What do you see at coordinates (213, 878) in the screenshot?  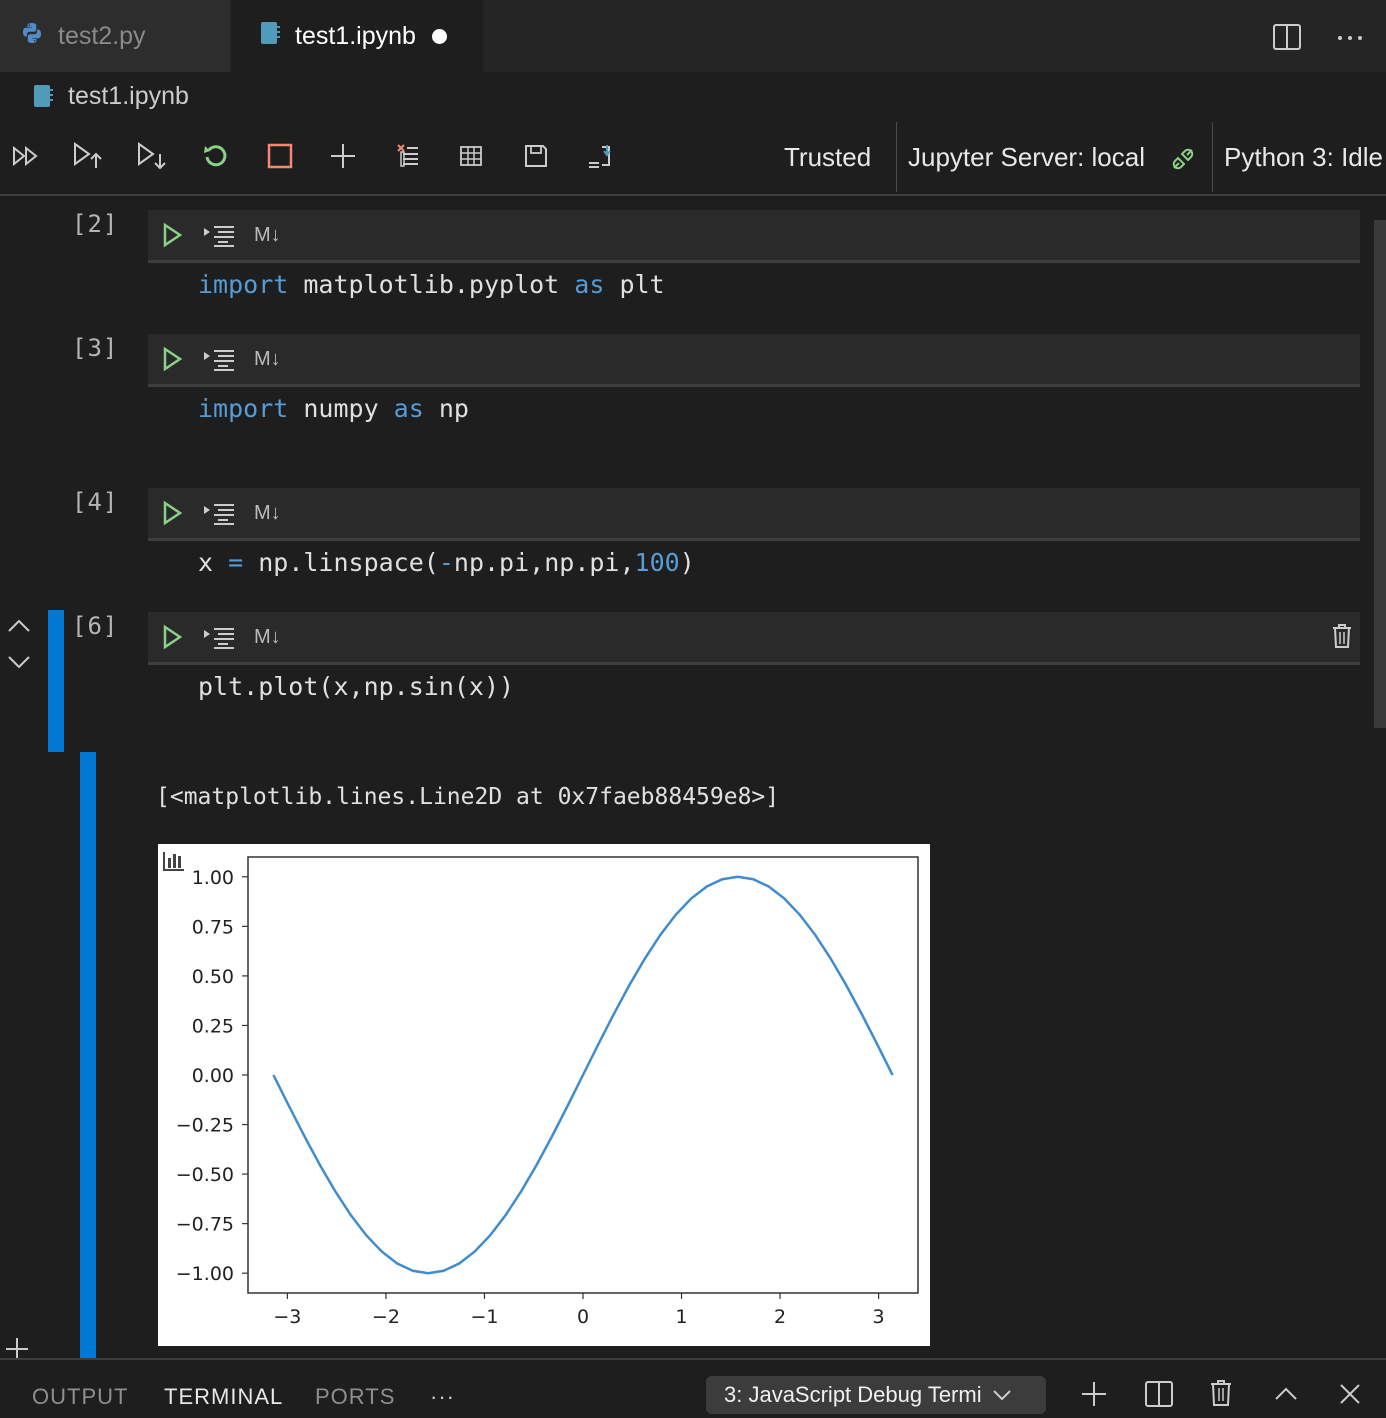 I see `y-tick-label: 1.00` at bounding box center [213, 878].